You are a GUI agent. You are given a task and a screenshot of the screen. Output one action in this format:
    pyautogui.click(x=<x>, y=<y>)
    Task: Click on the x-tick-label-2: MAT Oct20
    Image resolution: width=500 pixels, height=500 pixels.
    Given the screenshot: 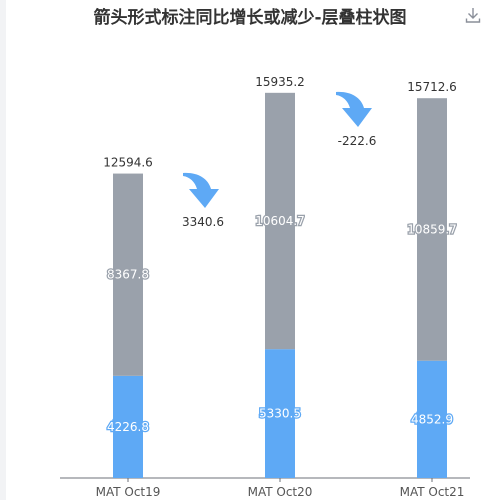 What is the action you would take?
    pyautogui.click(x=280, y=492)
    